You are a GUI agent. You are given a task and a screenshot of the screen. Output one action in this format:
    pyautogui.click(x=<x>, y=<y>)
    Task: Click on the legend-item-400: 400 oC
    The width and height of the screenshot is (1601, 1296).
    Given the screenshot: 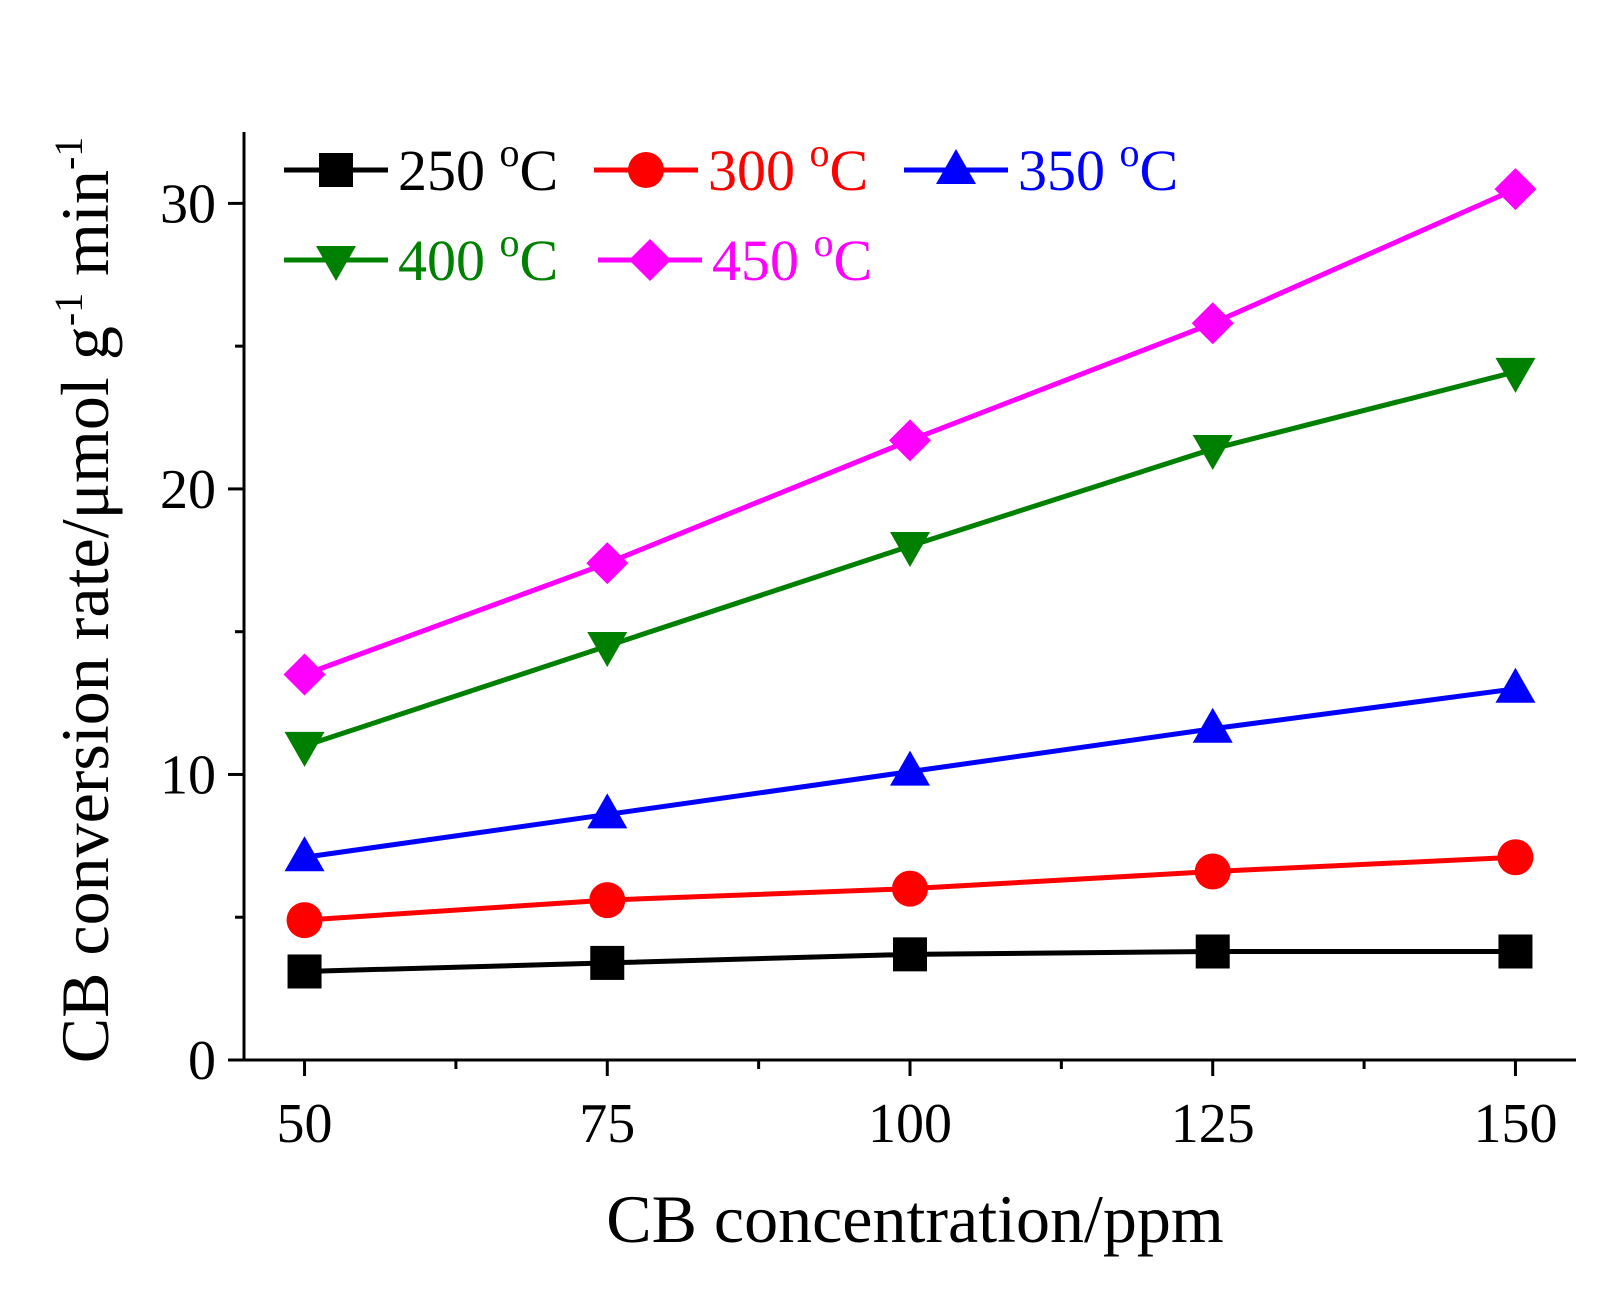 What is the action you would take?
    pyautogui.click(x=421, y=256)
    